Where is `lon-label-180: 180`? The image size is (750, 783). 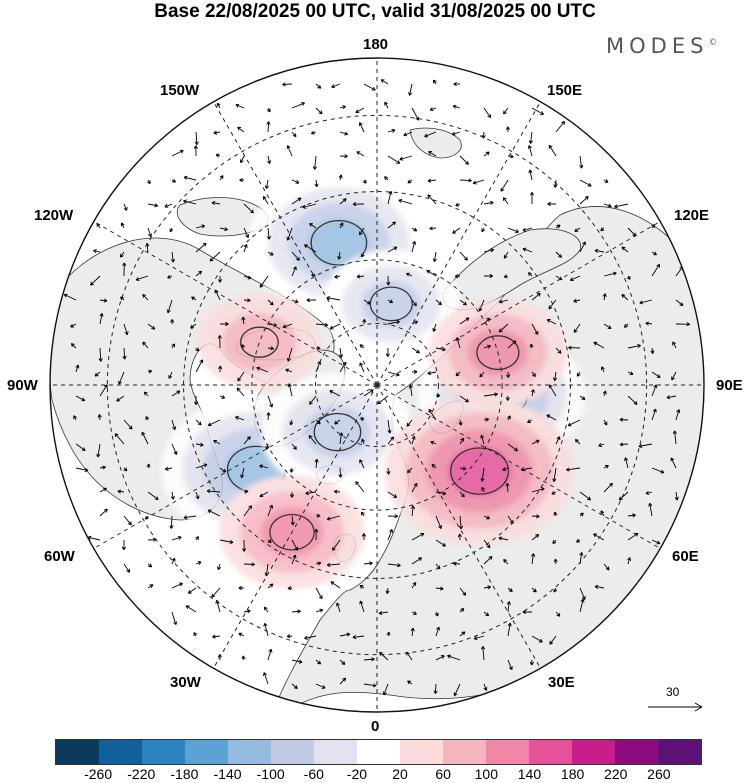 lon-label-180: 180 is located at coordinates (376, 44).